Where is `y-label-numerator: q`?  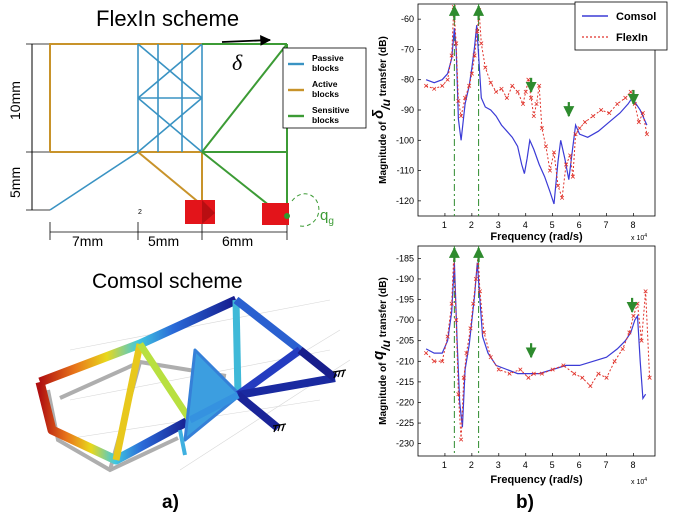 y-label-numerator: q is located at coordinates (378, 355).